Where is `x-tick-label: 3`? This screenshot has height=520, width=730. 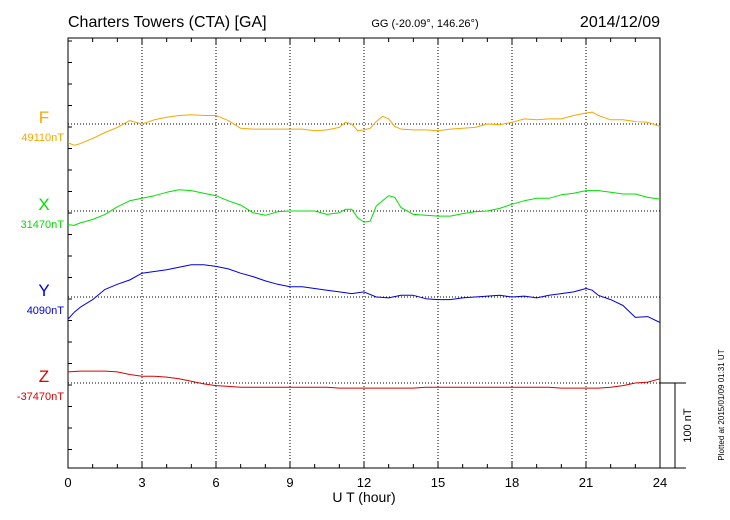 x-tick-label: 3 is located at coordinates (141, 482).